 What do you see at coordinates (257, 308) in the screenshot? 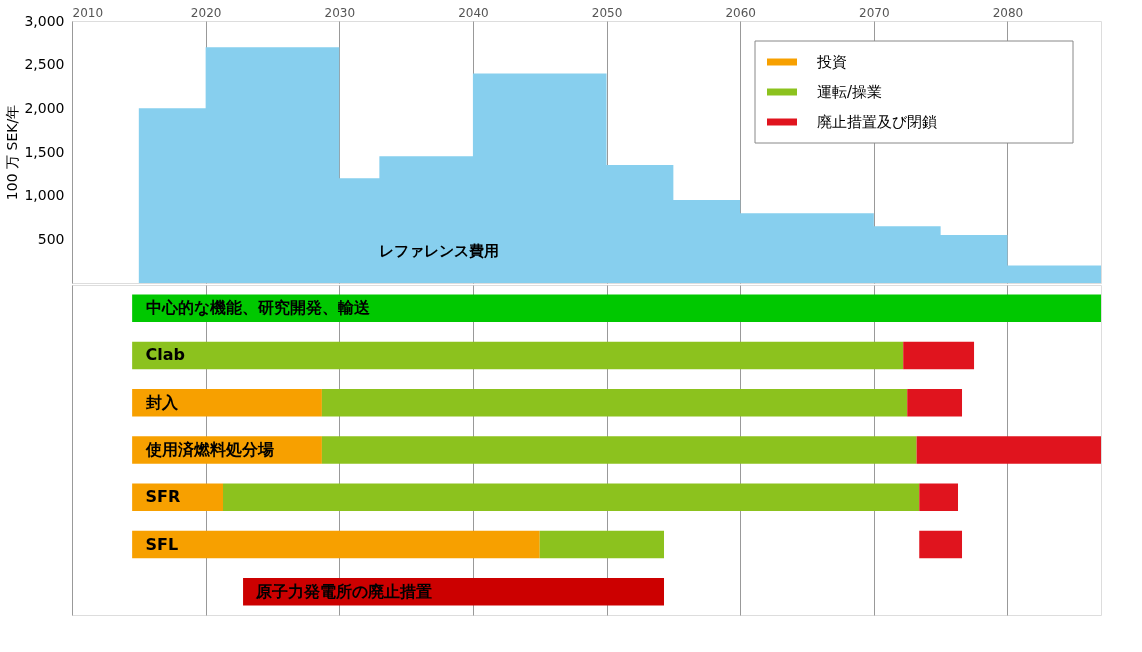
I see `category-label: 中心的な機能、研究開発、輸送` at bounding box center [257, 308].